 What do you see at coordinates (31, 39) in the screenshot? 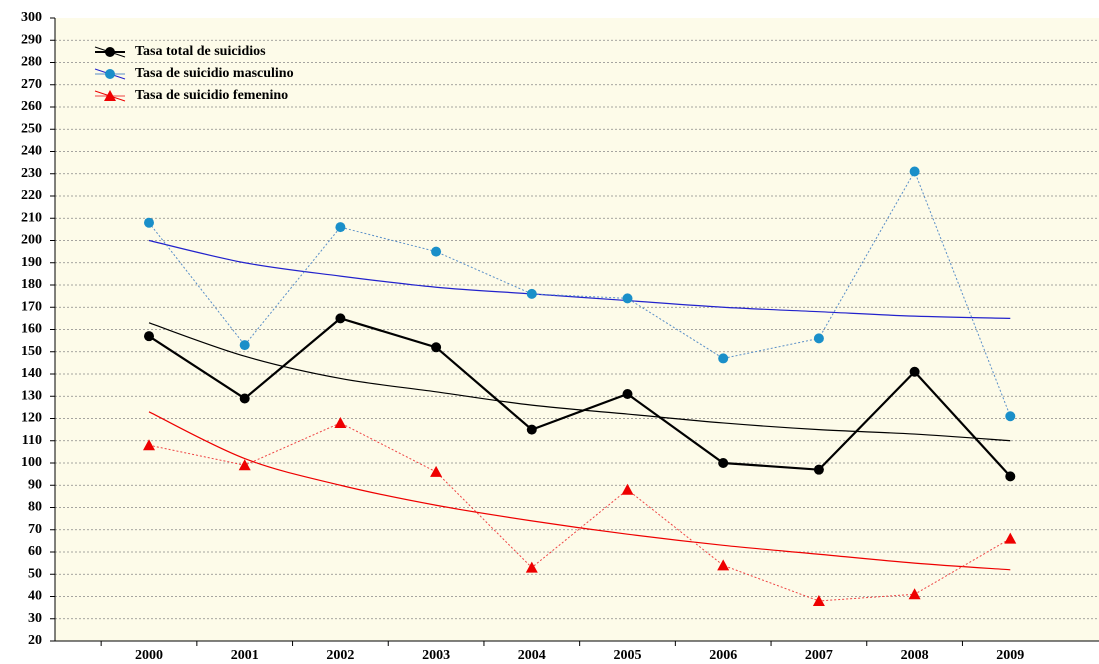
I see `y-tick-label: 290` at bounding box center [31, 39].